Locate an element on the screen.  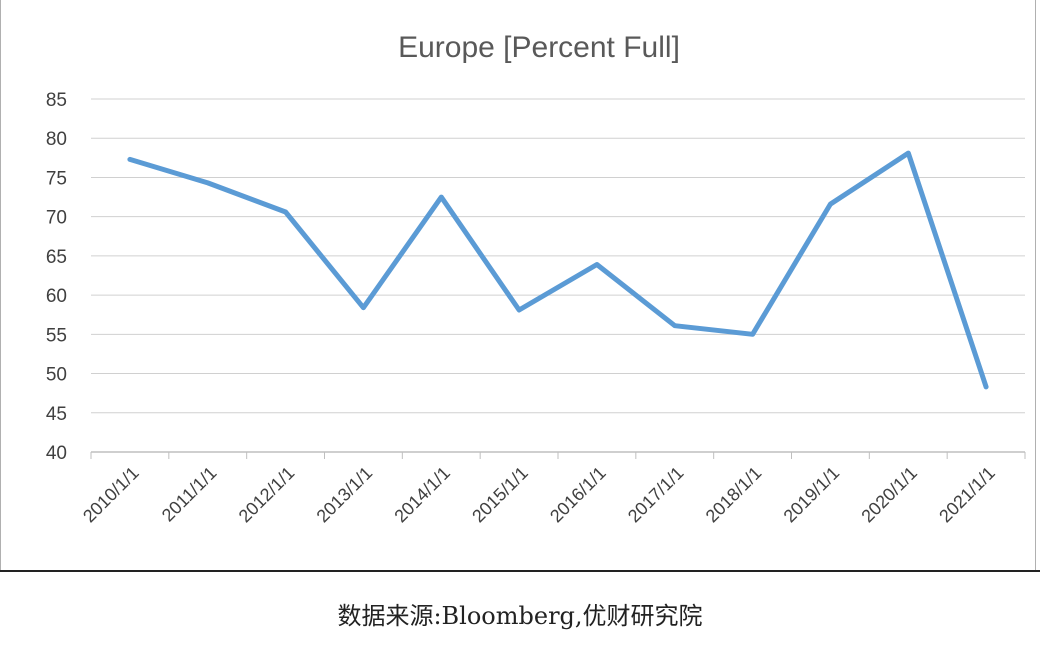
x-tick-label: 2012/1/1 is located at coordinates (267, 495).